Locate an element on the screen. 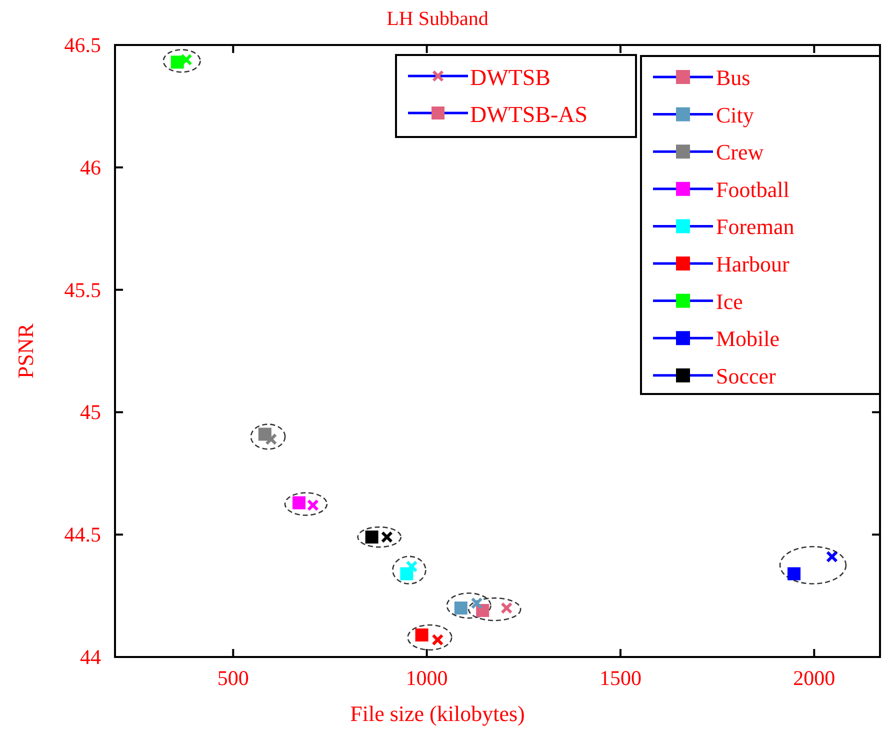 This screenshot has height=731, width=883. y-tick-label: 45 is located at coordinates (90, 412).